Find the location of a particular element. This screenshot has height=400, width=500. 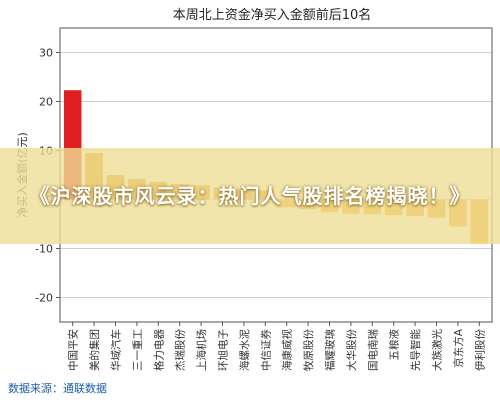

headline-text: 《沪深股市风云录：热门人气股排名榜揭晓！》 is located at coordinates (250, 196).